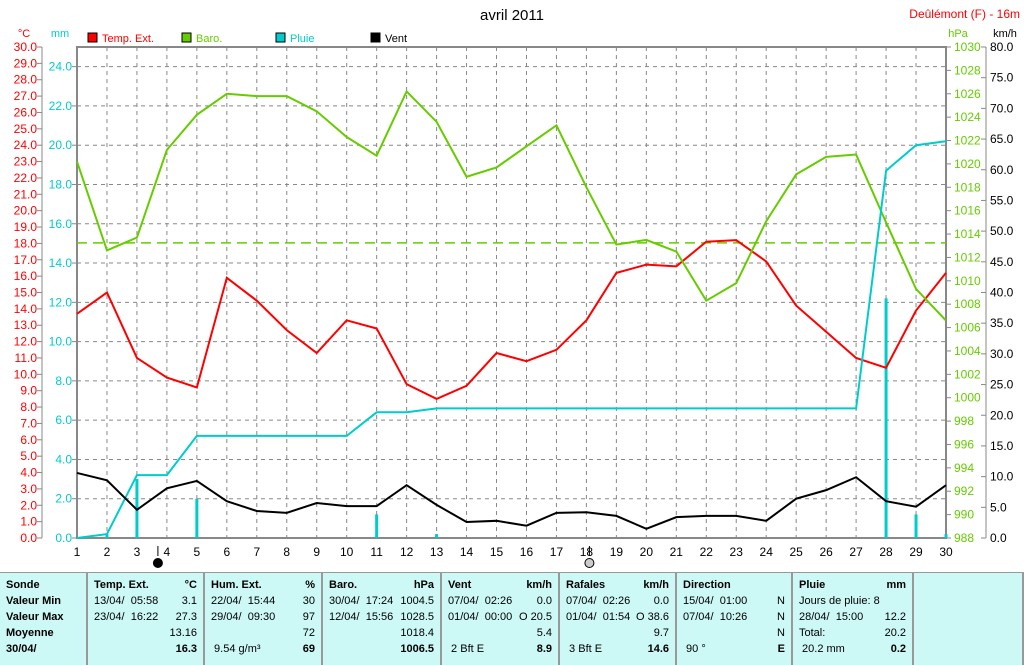 This screenshot has width=1024, height=665. What do you see at coordinates (92, 37) in the screenshot?
I see `legend-swatch-tempext` at bounding box center [92, 37].